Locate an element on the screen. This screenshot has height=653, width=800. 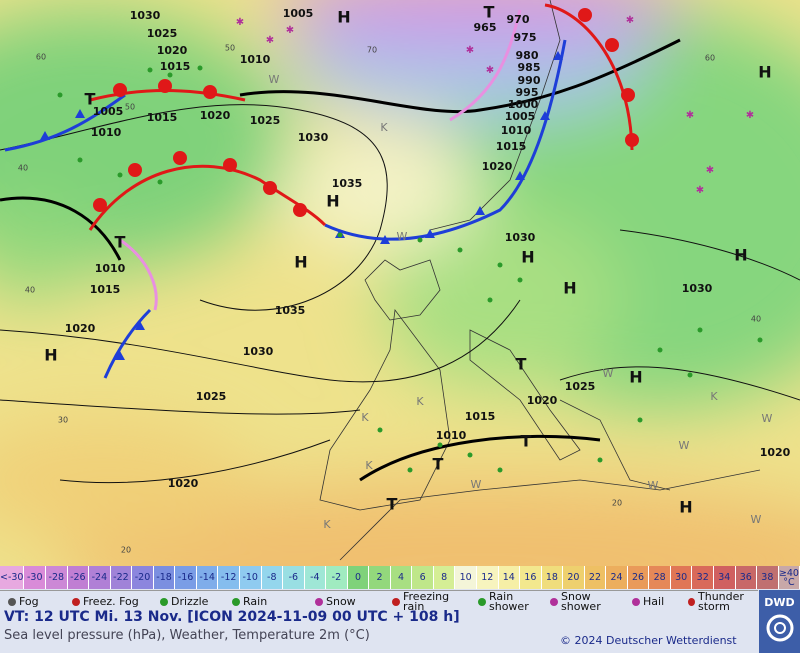
legend-item: Freez. Fog is located at coordinates (105, 602).